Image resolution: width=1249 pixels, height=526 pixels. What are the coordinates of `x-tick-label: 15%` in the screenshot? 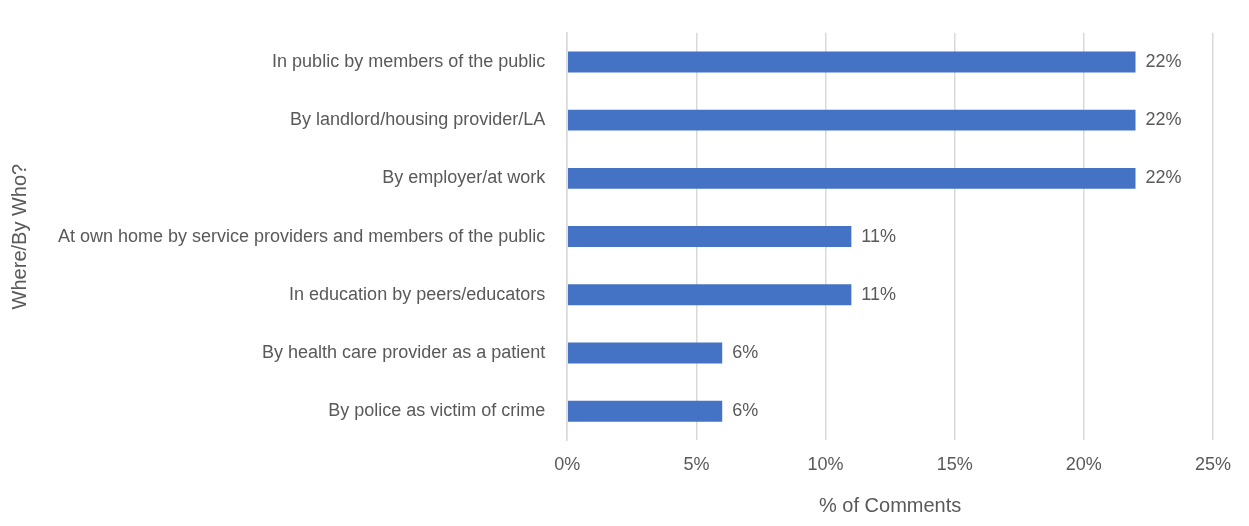 It's located at (954, 464).